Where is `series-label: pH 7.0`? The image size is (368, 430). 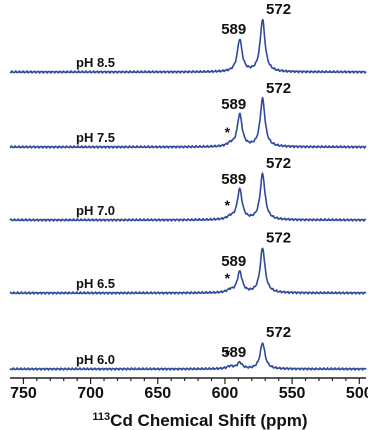 series-label: pH 7.0 is located at coordinates (95, 210).